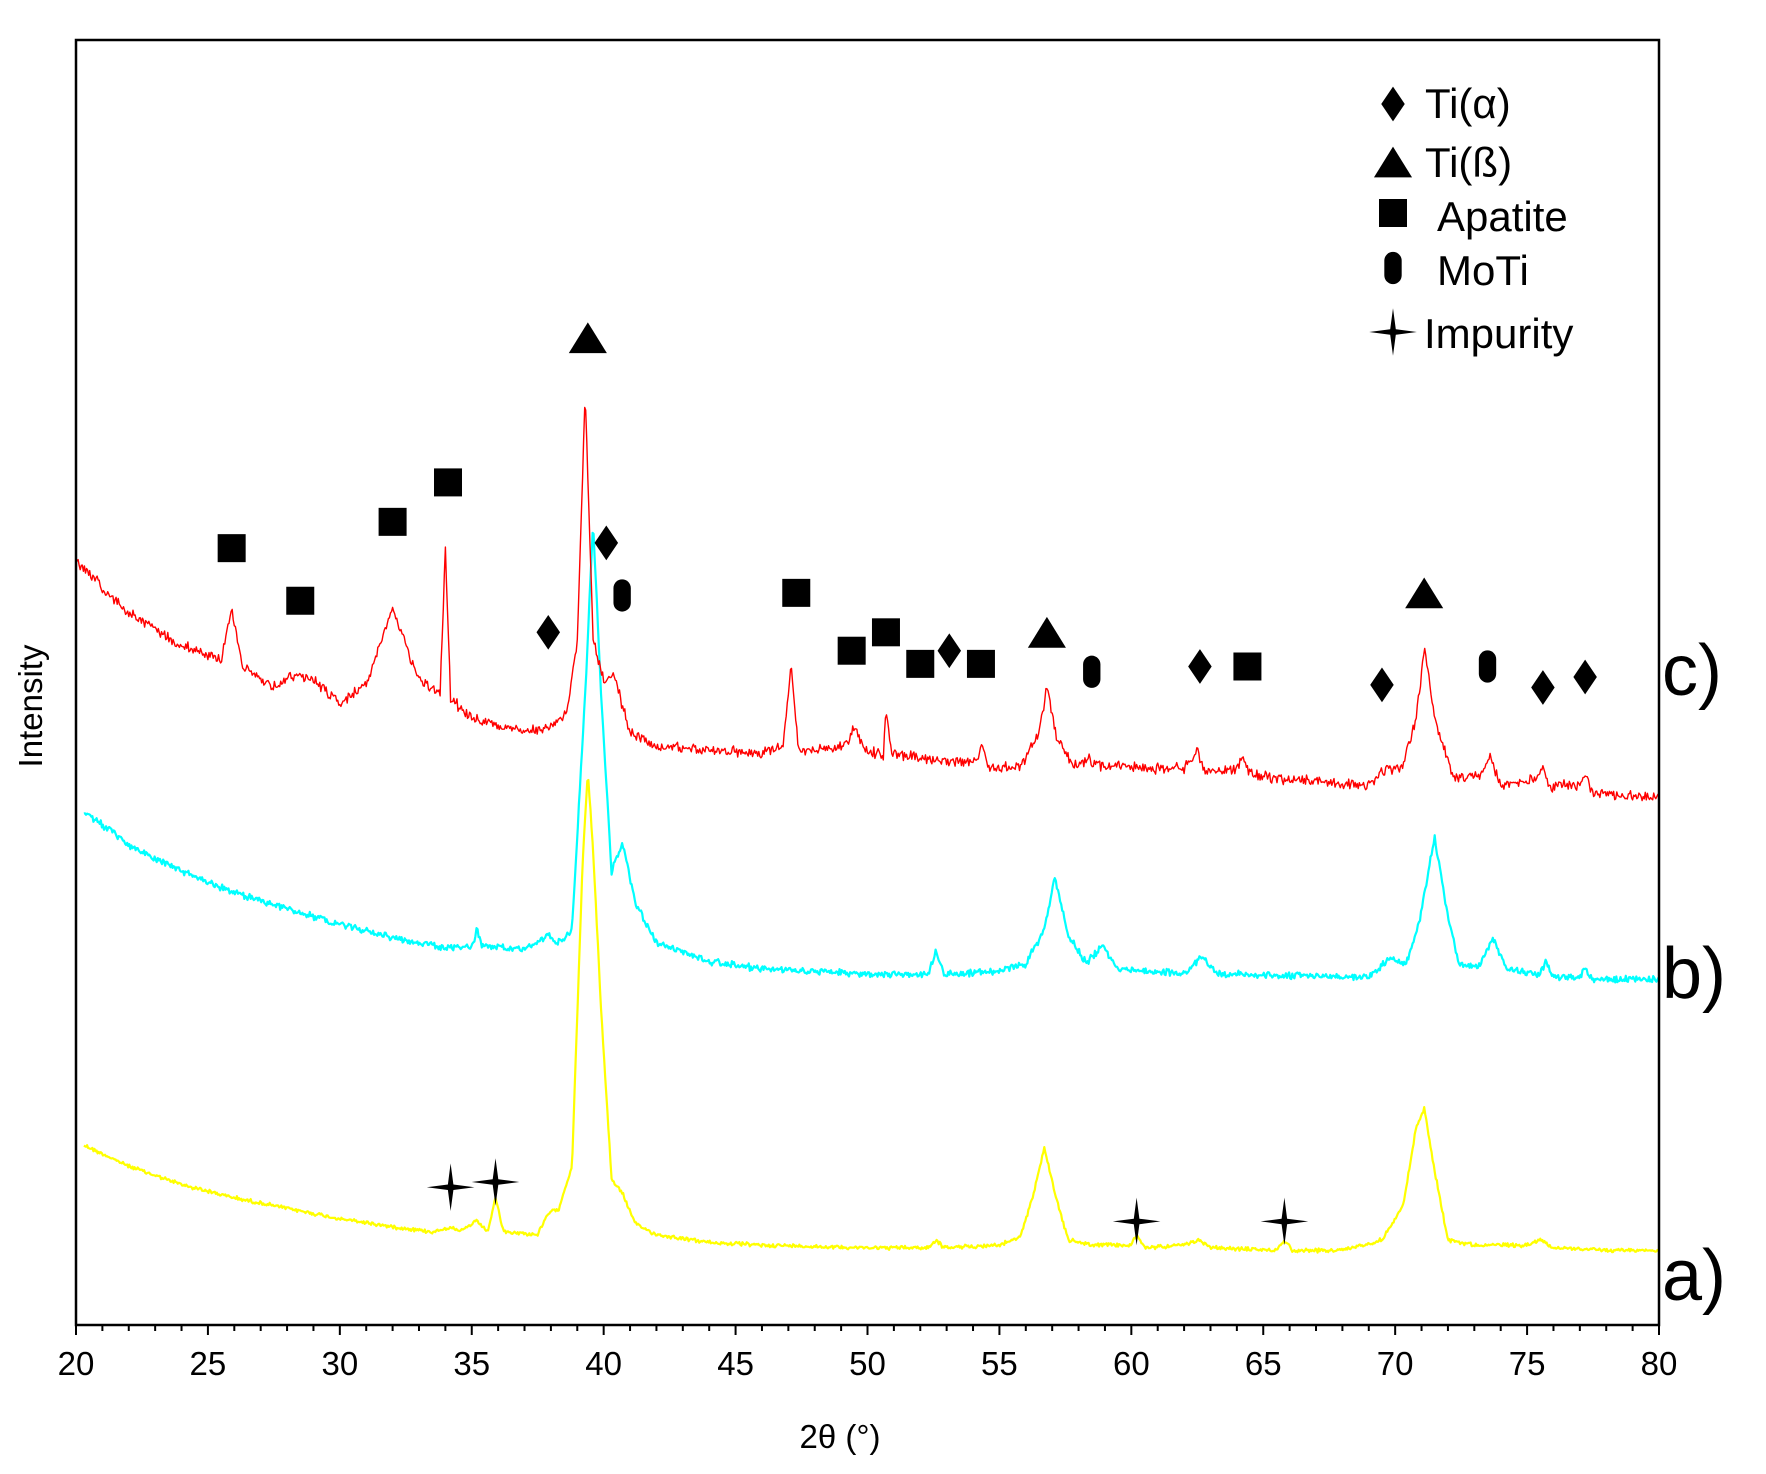 The height and width of the screenshot is (1474, 1766). What do you see at coordinates (867, 1363) in the screenshot?
I see `x-tick-label: 50` at bounding box center [867, 1363].